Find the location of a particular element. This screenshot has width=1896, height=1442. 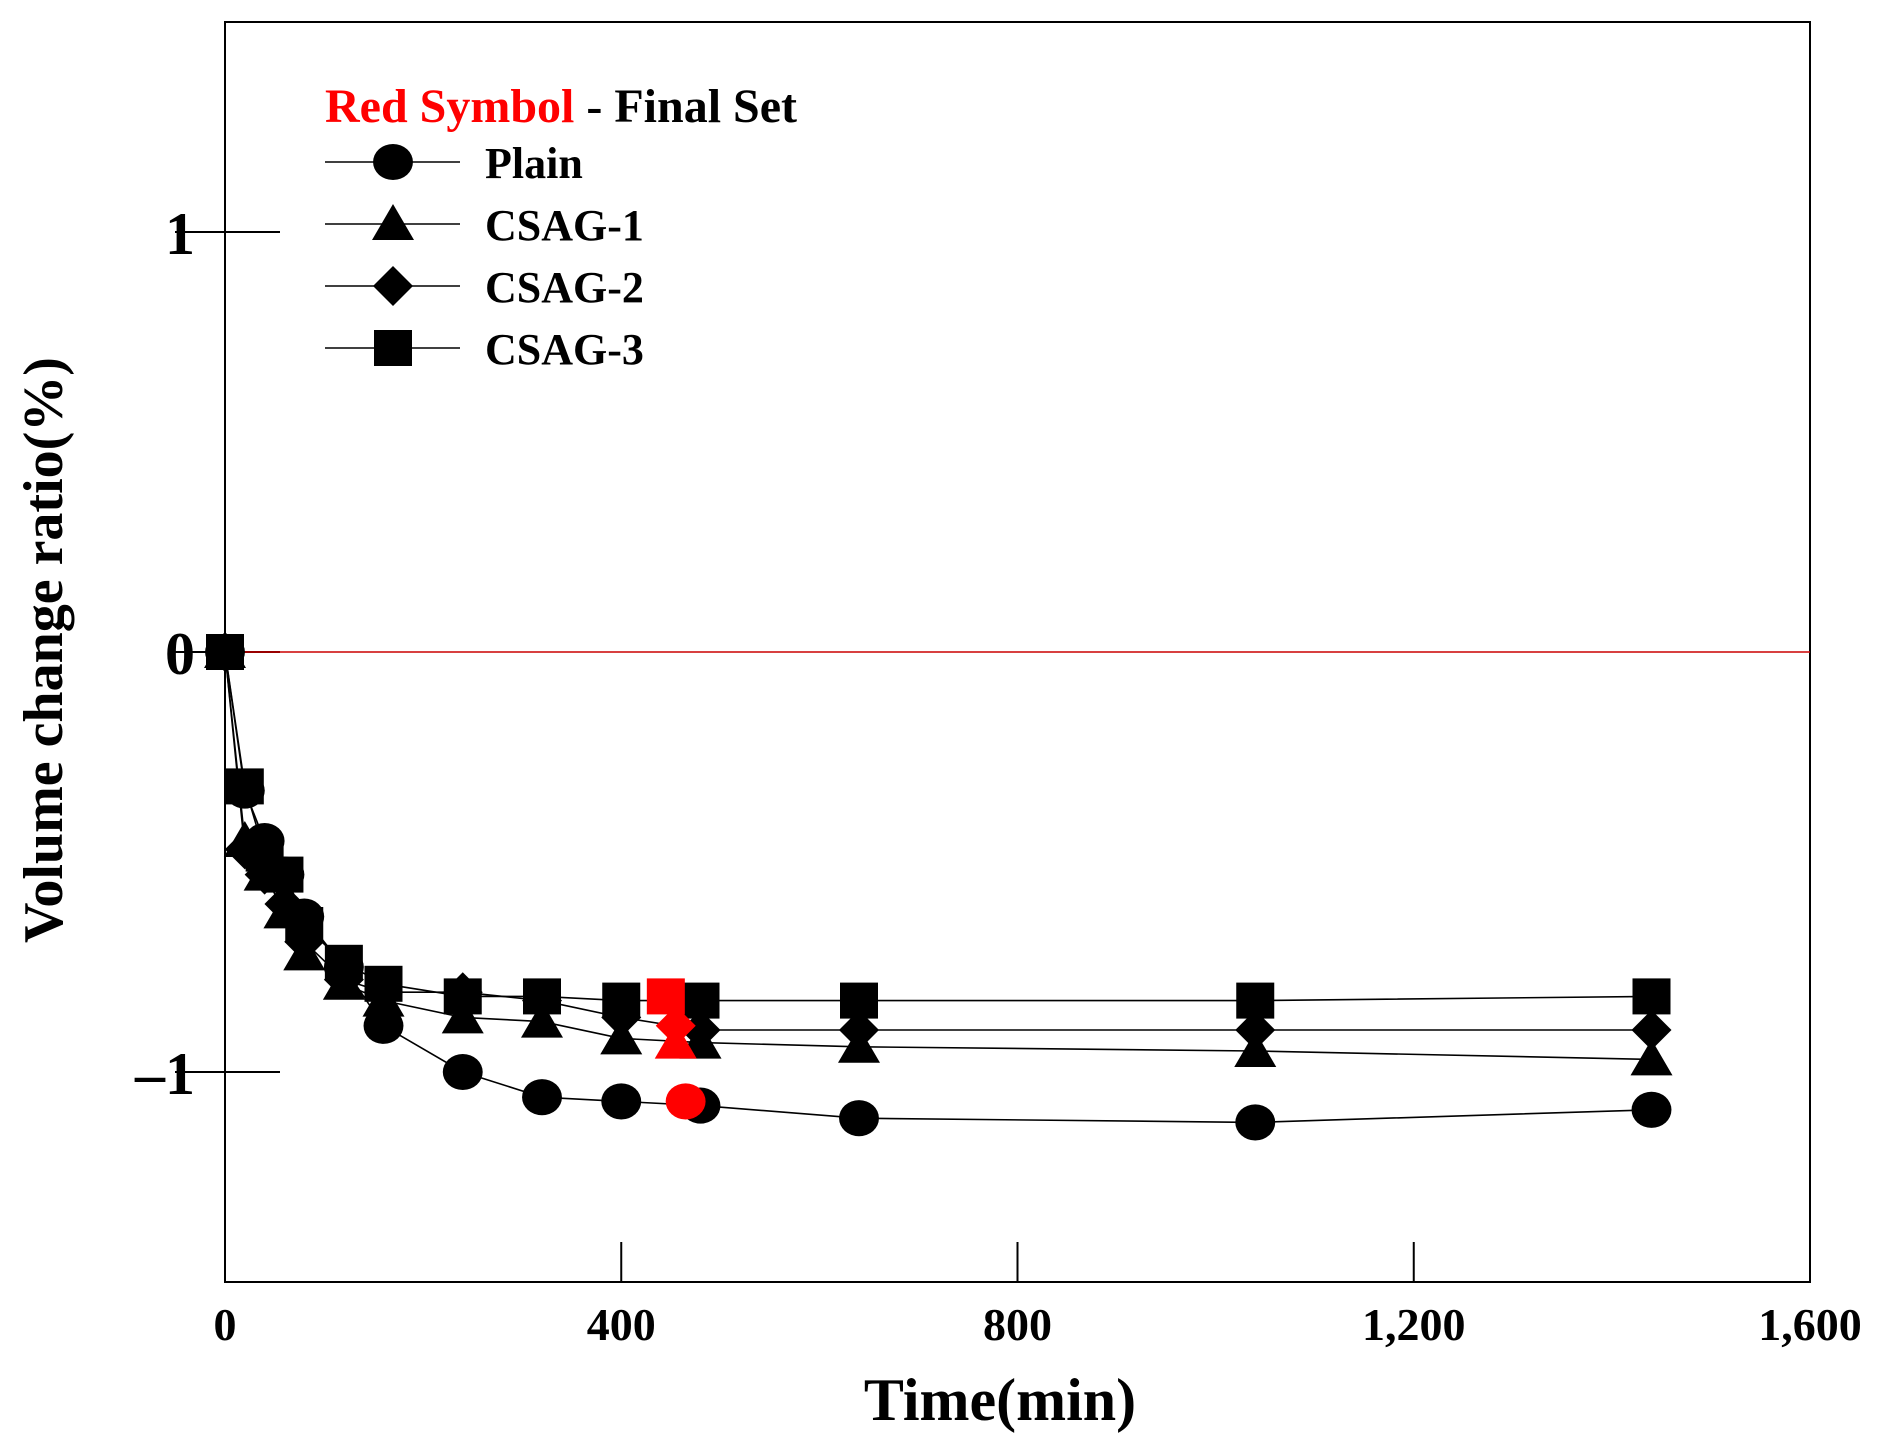

legend-item-csag-1: CSAG-1 is located at coordinates (484, 225).